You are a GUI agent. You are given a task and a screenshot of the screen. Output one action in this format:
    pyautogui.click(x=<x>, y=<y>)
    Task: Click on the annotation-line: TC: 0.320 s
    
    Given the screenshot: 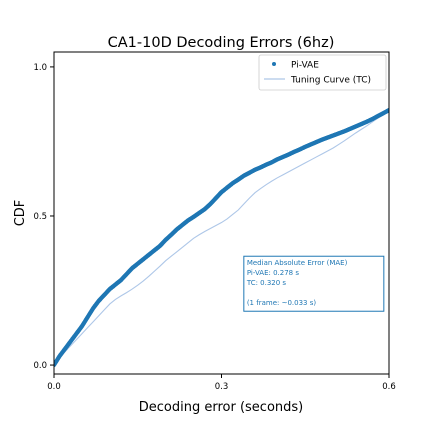 What is the action you would take?
    pyautogui.click(x=266, y=283)
    